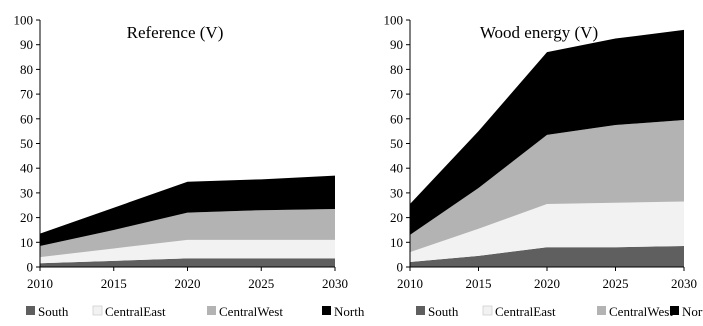 The image size is (703, 326). Describe the element at coordinates (187, 233) in the screenshot. I see `area-centralwest-series` at that location.